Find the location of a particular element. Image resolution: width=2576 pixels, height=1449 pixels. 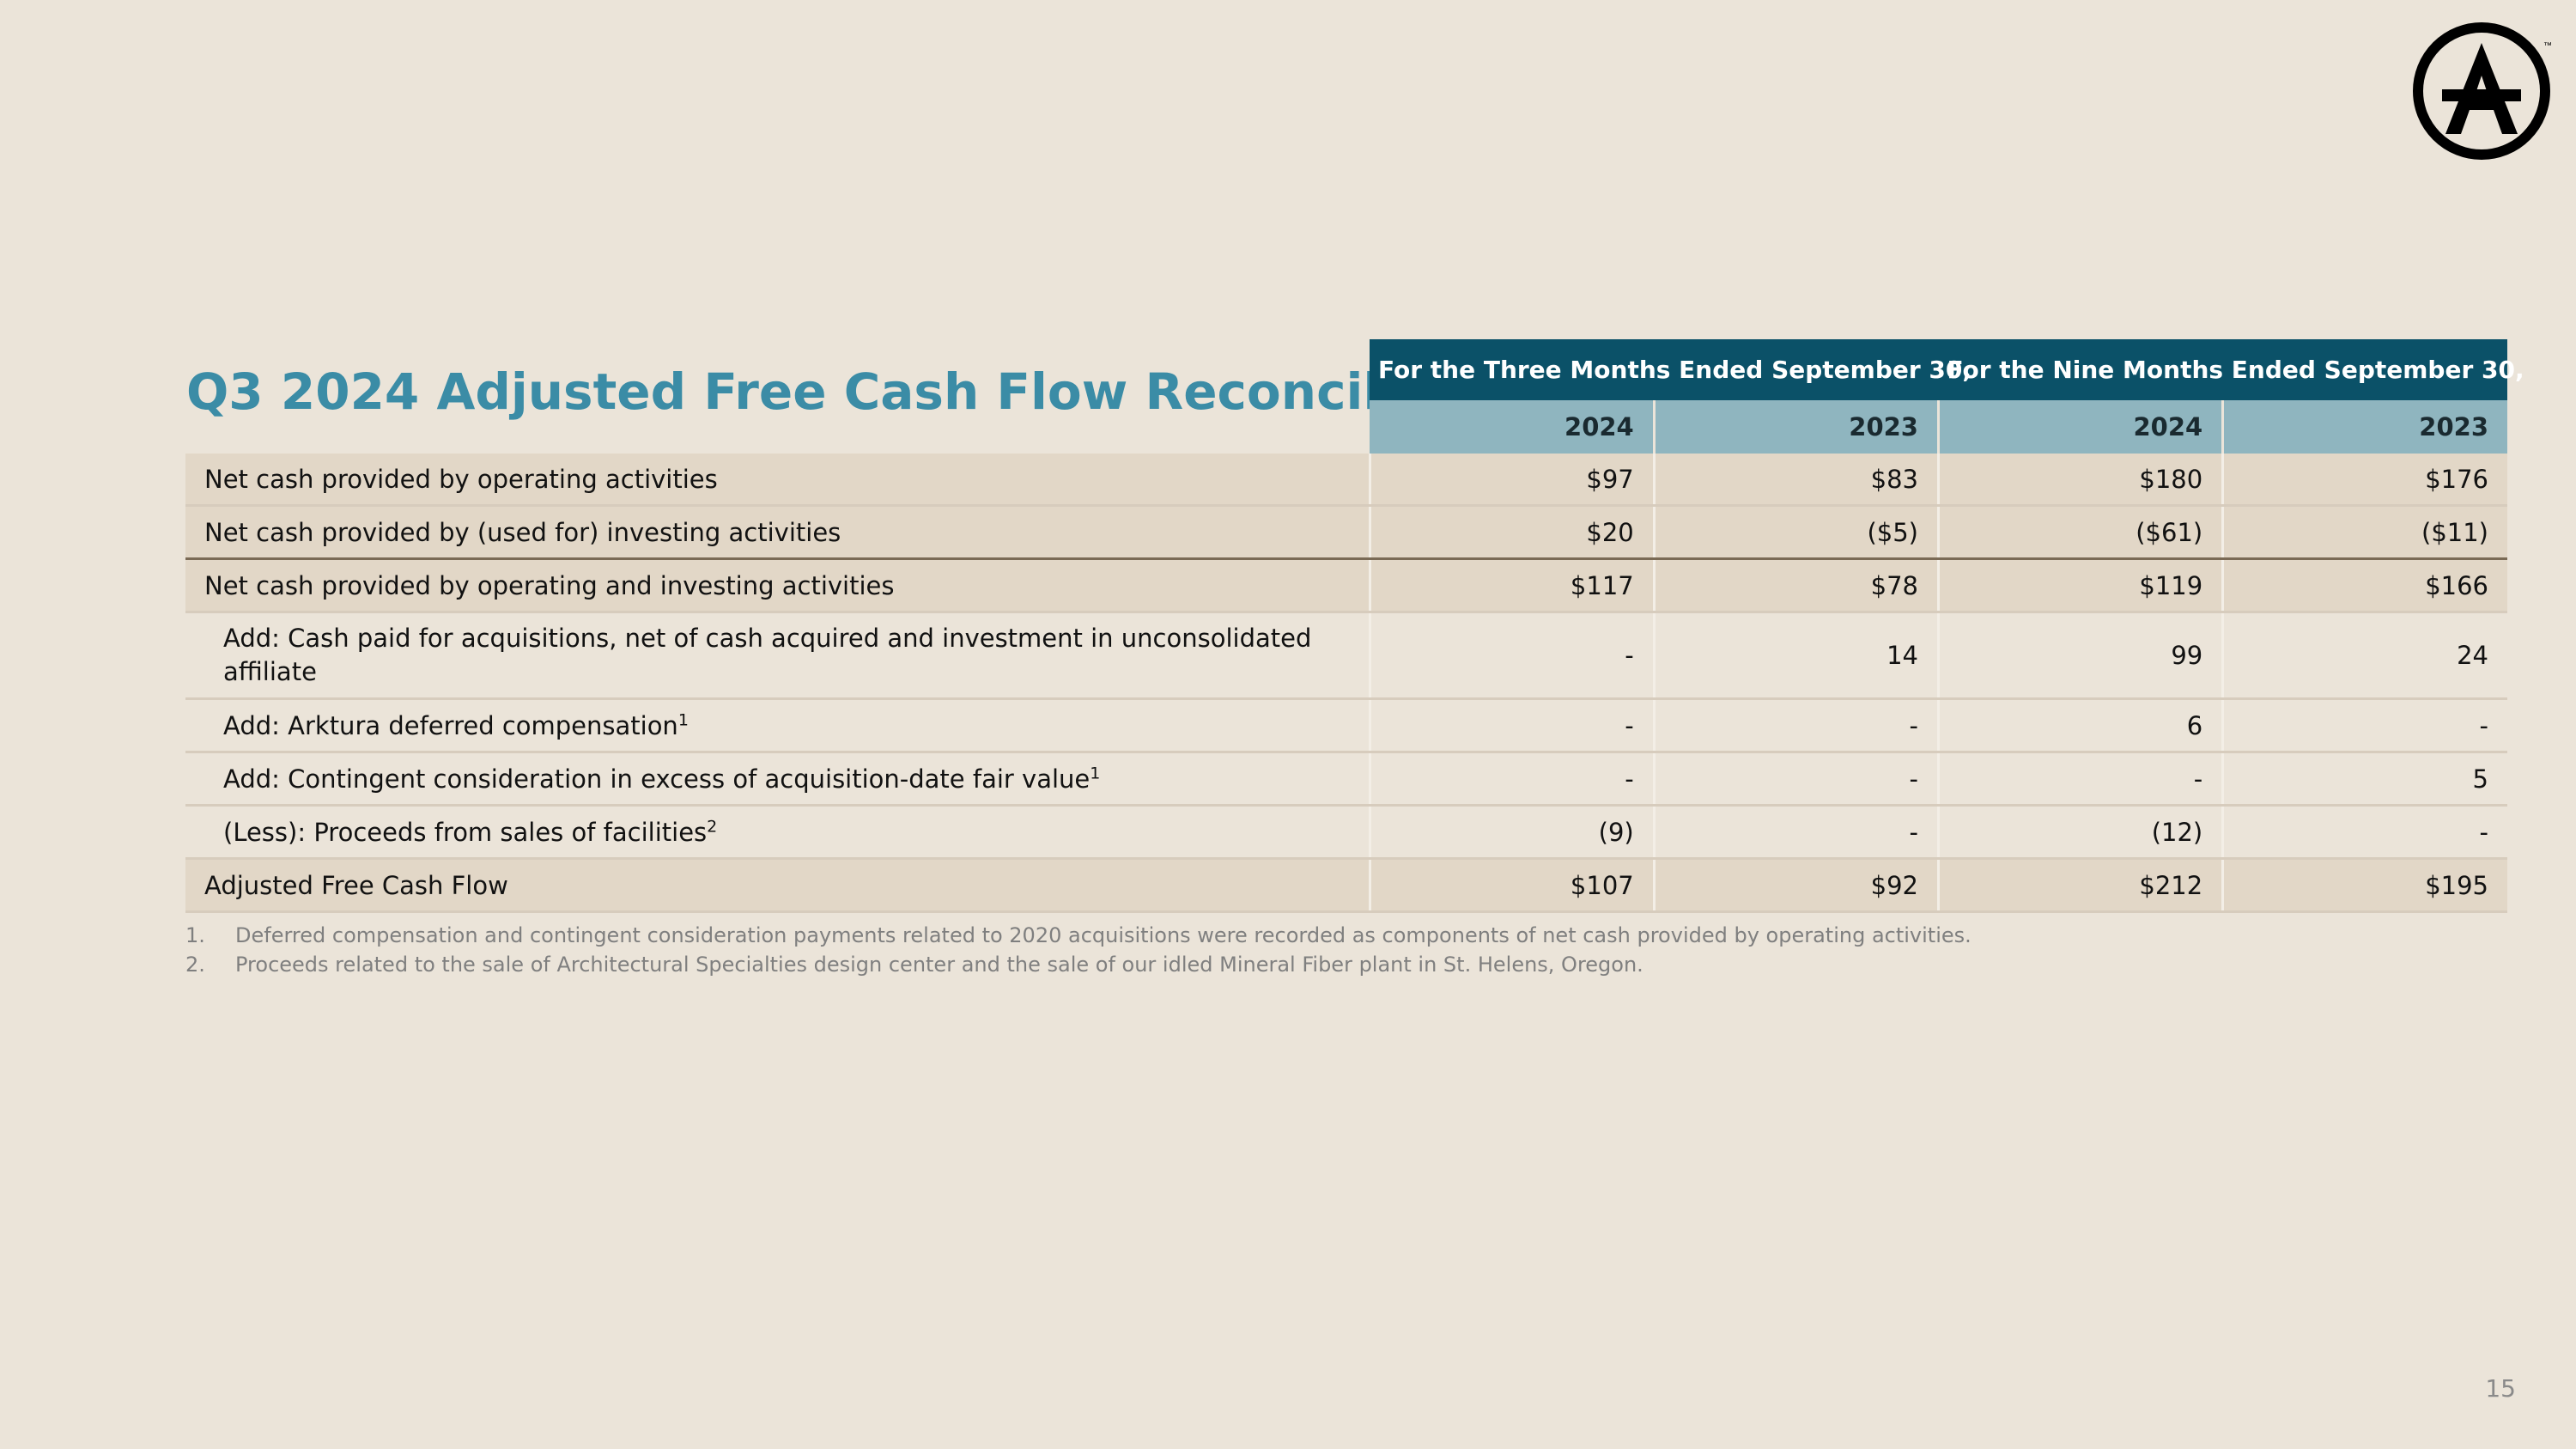

cell-value: 24 is located at coordinates (2364, 656).